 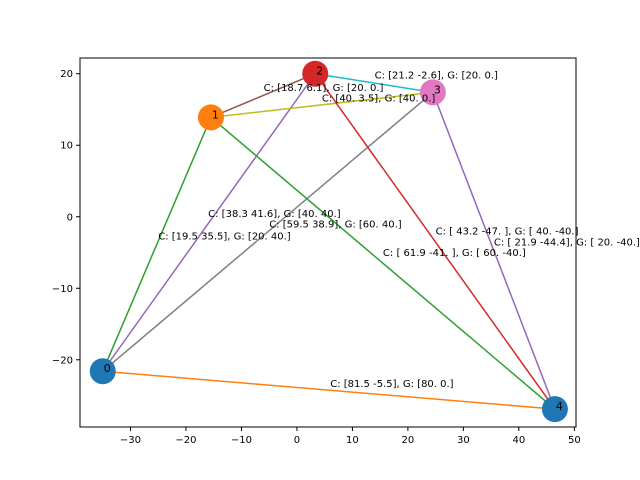 I want to click on x-tick-label-7: 40, so click(x=518, y=440).